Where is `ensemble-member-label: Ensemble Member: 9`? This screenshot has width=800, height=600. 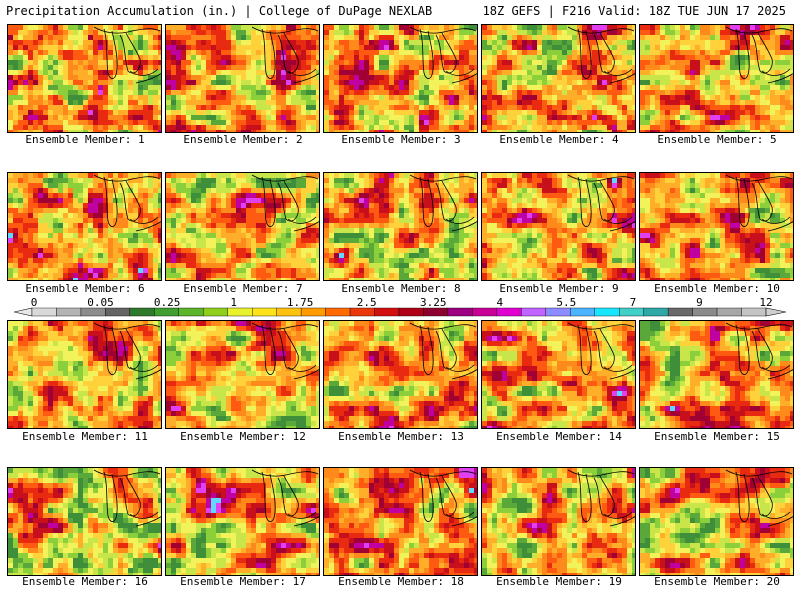
ensemble-member-label: Ensemble Member: 9 is located at coordinates (559, 288).